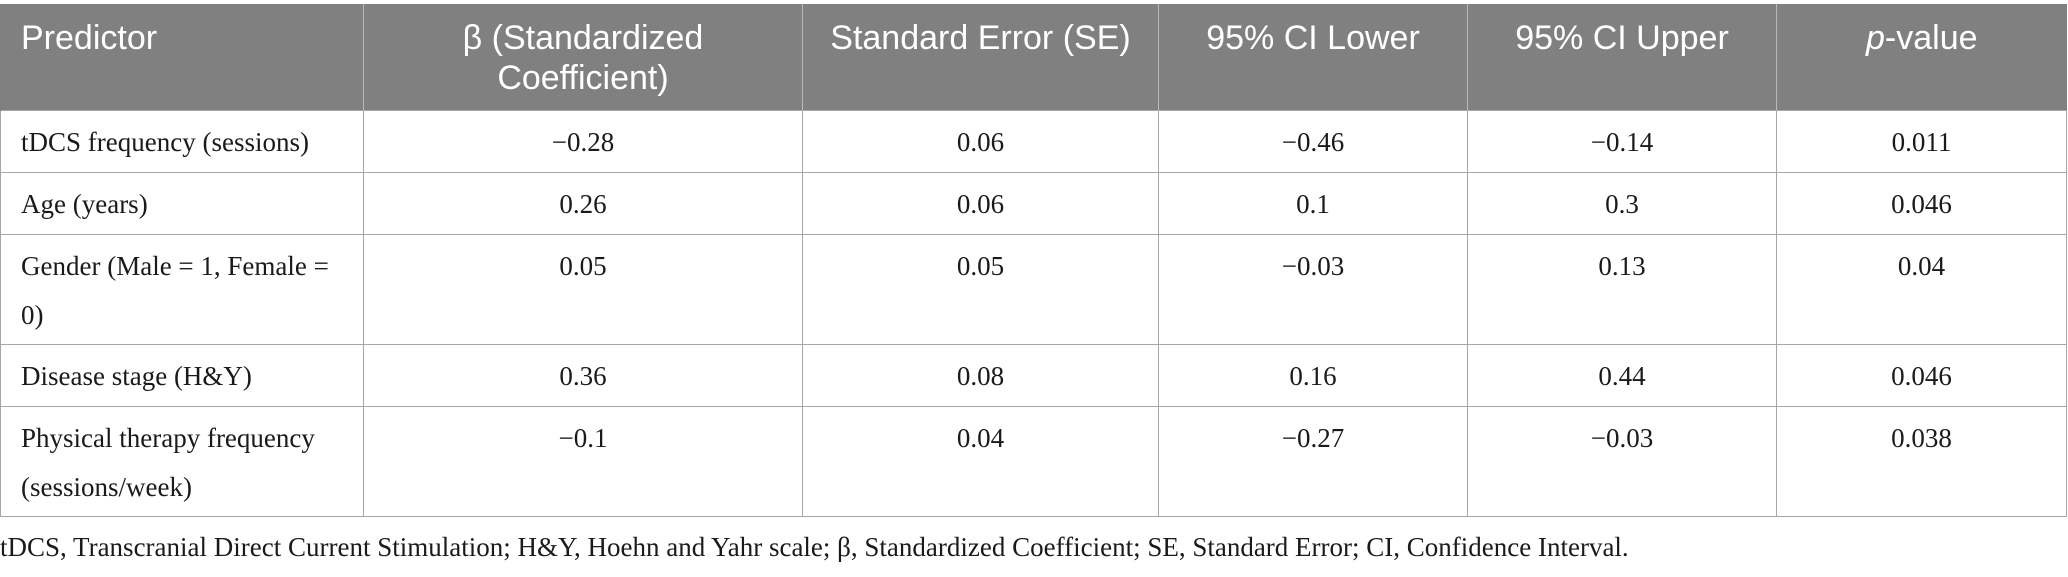 The image size is (2068, 577). Describe the element at coordinates (1313, 289) in the screenshot. I see `ci-lower-cell: −0.03` at that location.